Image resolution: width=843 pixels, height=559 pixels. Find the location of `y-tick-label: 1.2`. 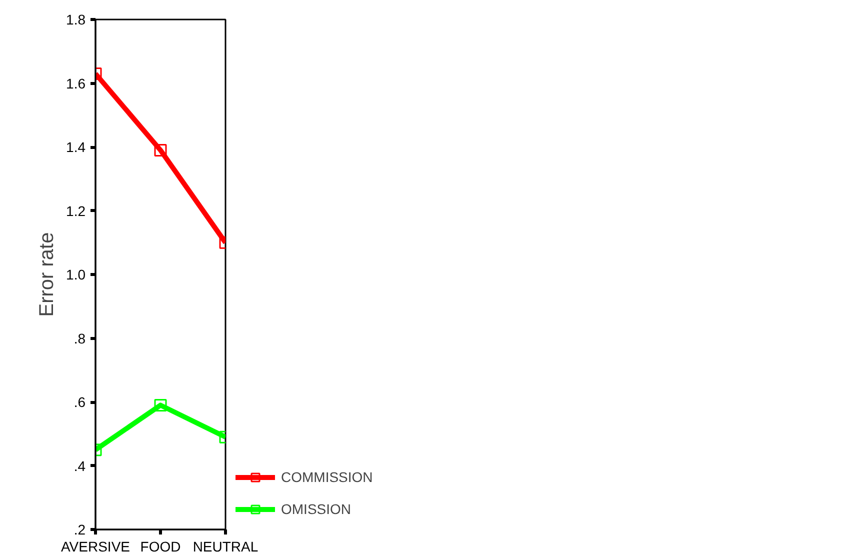

y-tick-label: 1.2 is located at coordinates (76, 210).